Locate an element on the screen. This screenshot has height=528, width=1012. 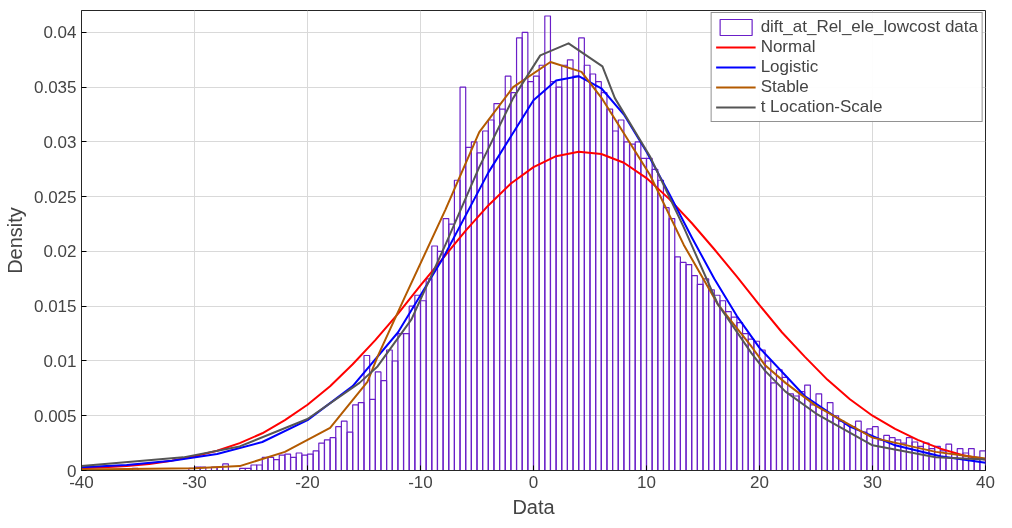
y-tick-label: 0.02 is located at coordinates (60, 252).